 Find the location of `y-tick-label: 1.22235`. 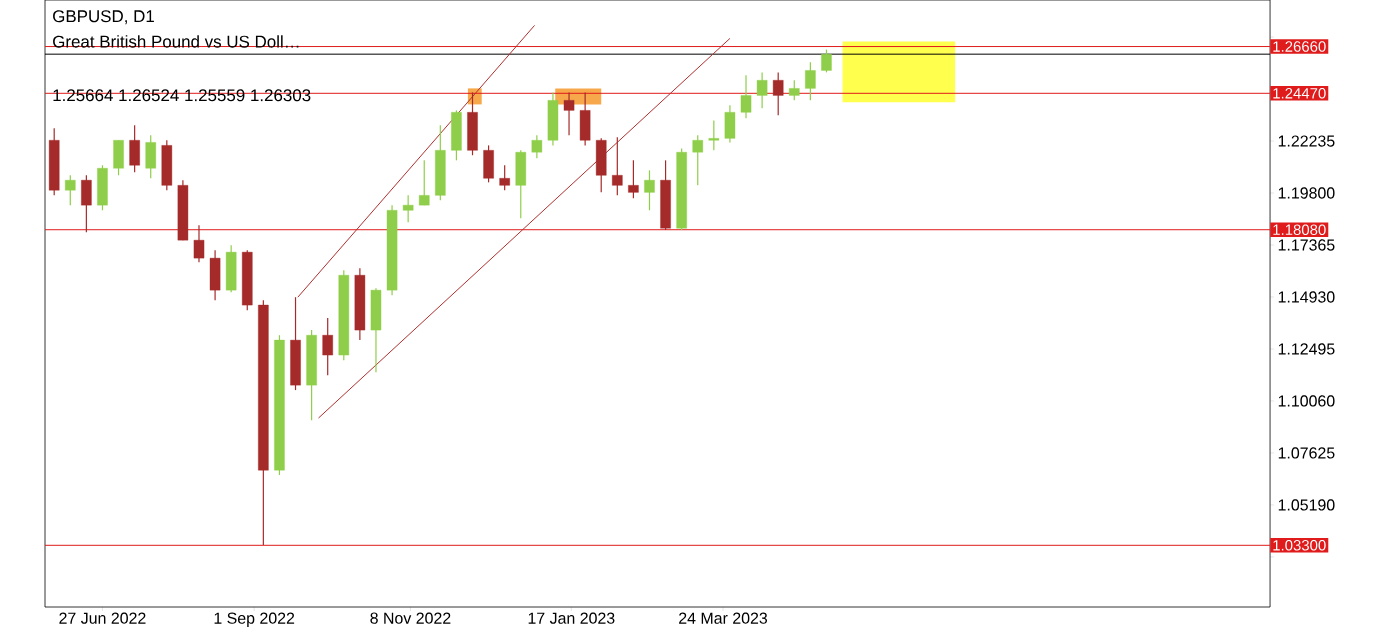

y-tick-label: 1.22235 is located at coordinates (1306, 141).